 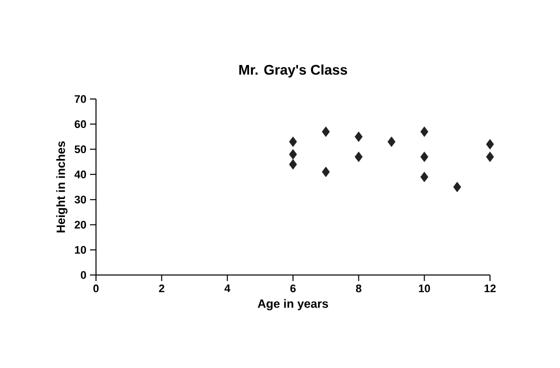 What do you see at coordinates (424, 288) in the screenshot?
I see `x-tick-label: 10` at bounding box center [424, 288].